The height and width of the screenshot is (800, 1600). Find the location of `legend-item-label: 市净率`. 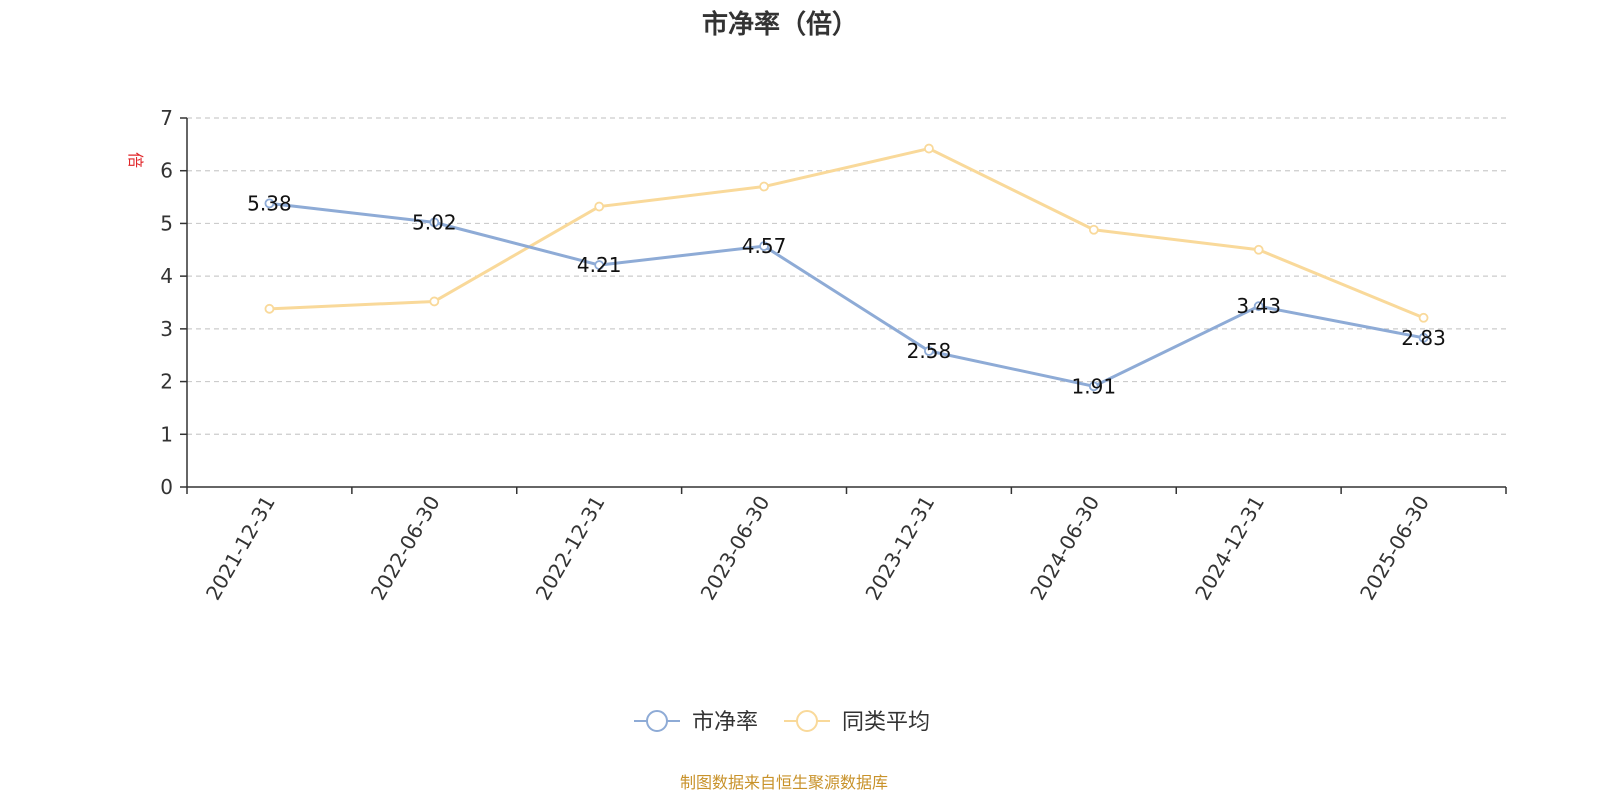

legend-item-label: 市净率 is located at coordinates (725, 722).